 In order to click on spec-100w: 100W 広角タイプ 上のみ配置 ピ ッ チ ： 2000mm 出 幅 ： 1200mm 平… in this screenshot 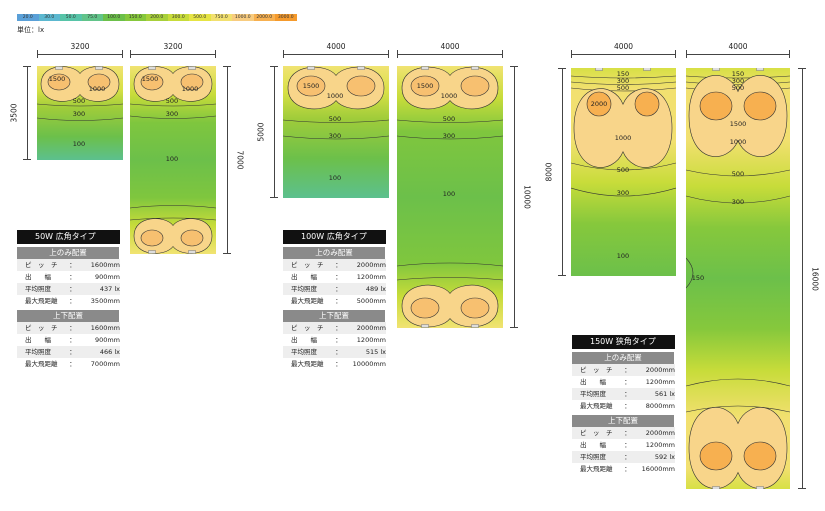, I will do `click(334, 300)`.